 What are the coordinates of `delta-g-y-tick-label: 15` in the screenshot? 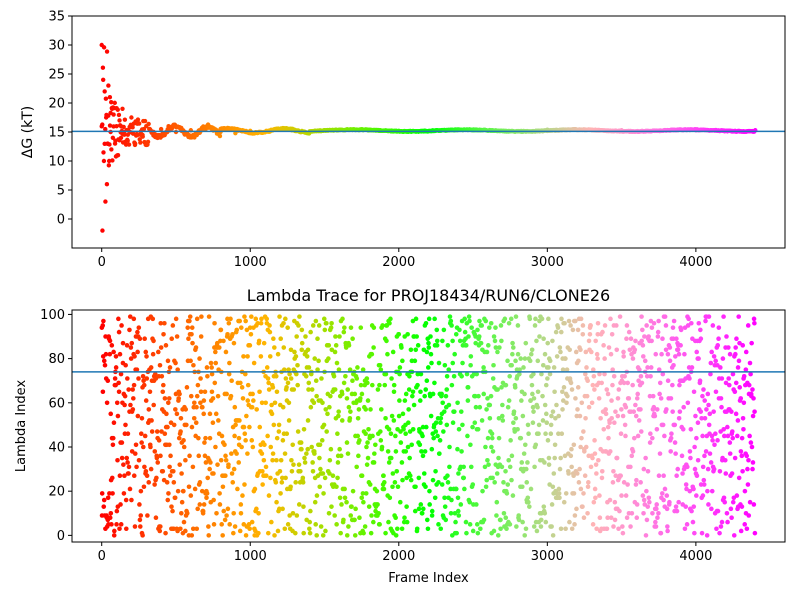 It's located at (56, 133).